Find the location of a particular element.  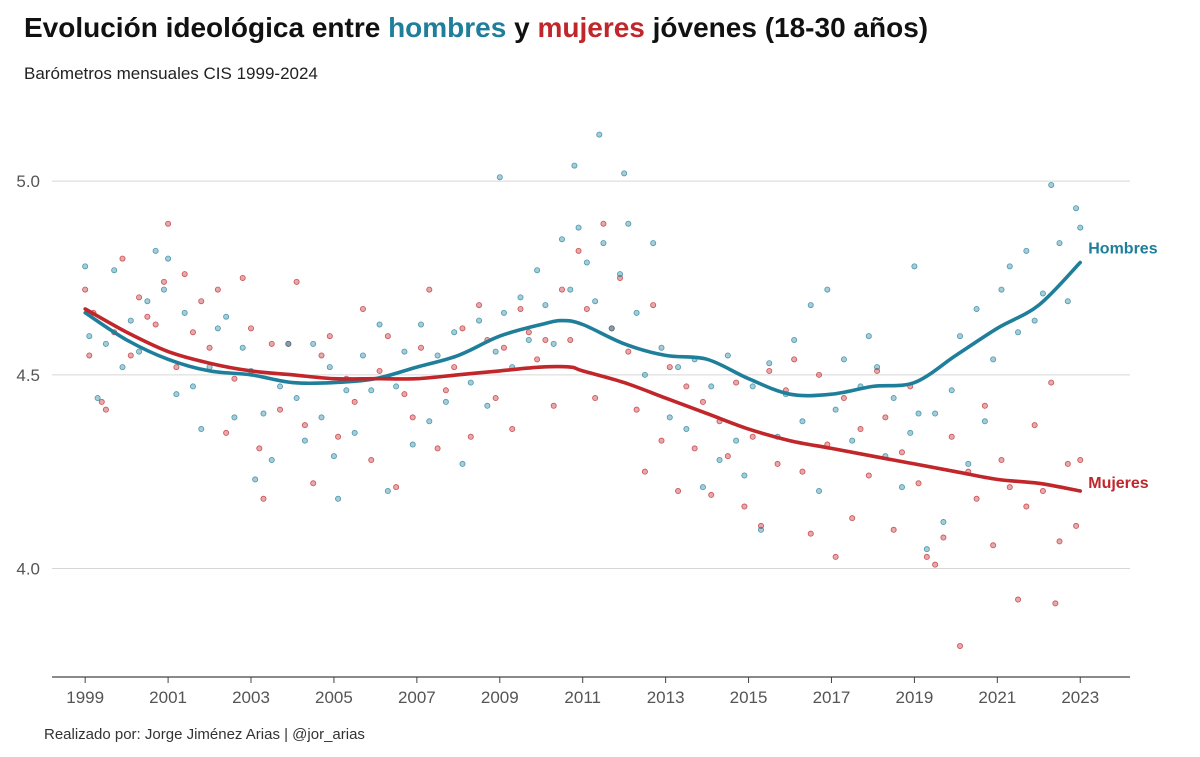

series-label-hombres: Hombres is located at coordinates (1122, 248).